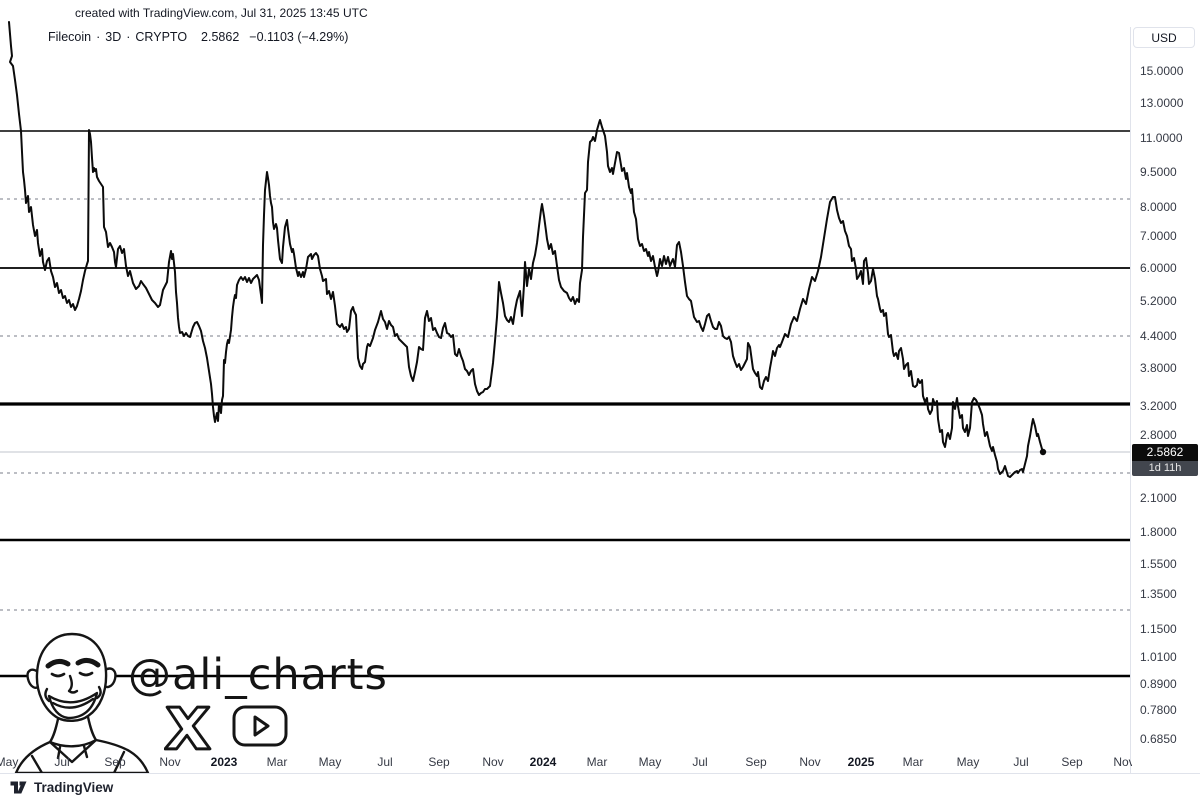  What do you see at coordinates (1158, 594) in the screenshot?
I see `price-tick-label: 1.3500` at bounding box center [1158, 594].